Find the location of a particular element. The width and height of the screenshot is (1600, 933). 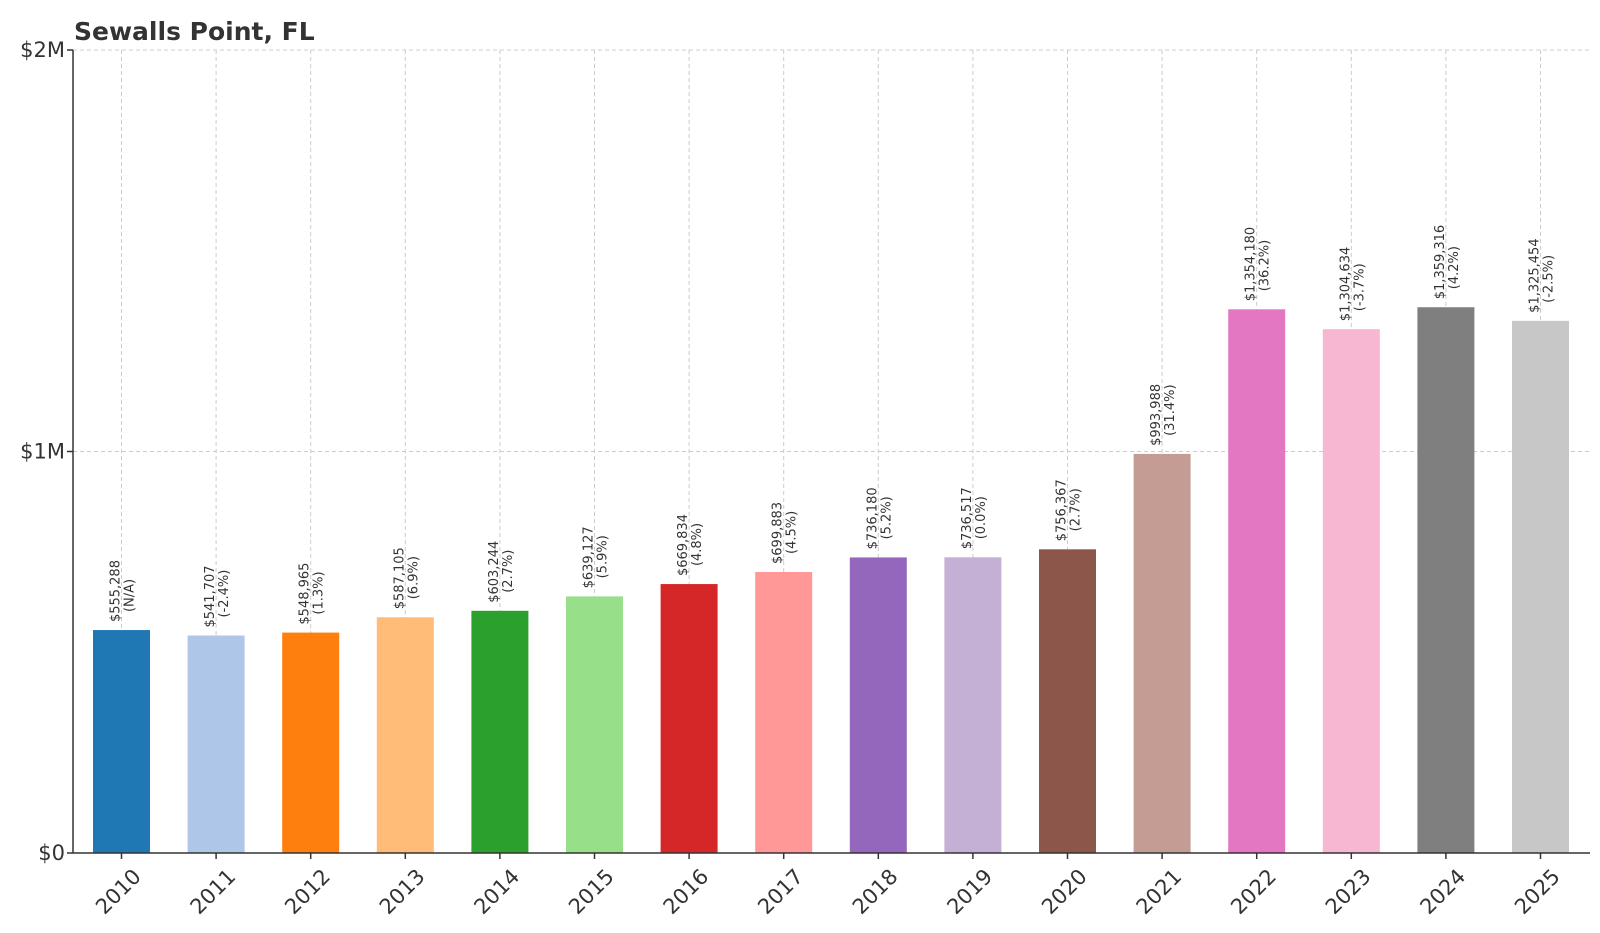

y-tick-label: $2M is located at coordinates (42, 50).